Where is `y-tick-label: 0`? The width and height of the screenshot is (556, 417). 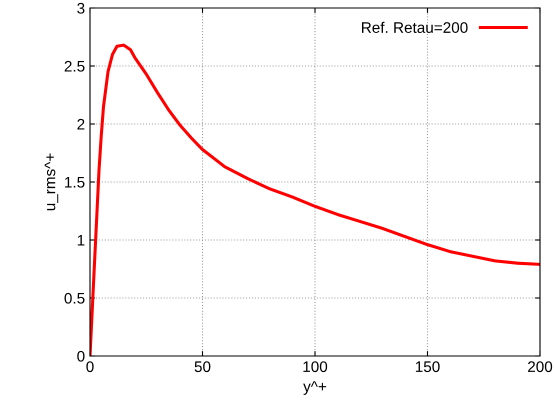 y-tick-label: 0 is located at coordinates (81, 356).